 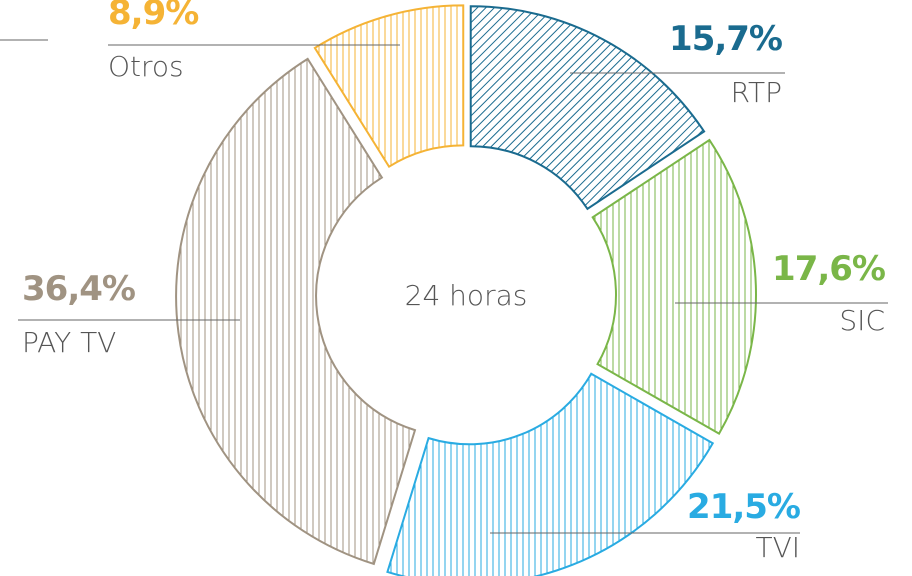 I want to click on value-label: 36,4%, so click(x=78, y=289).